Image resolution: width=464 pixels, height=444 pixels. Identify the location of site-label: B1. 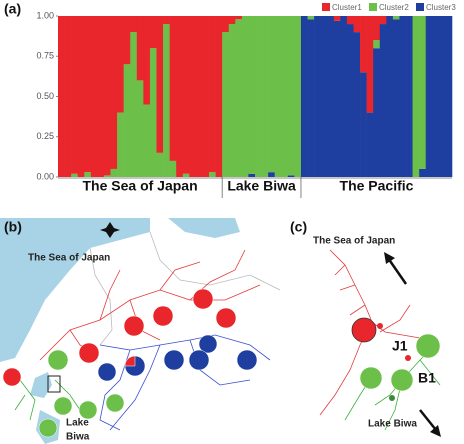
(427, 378).